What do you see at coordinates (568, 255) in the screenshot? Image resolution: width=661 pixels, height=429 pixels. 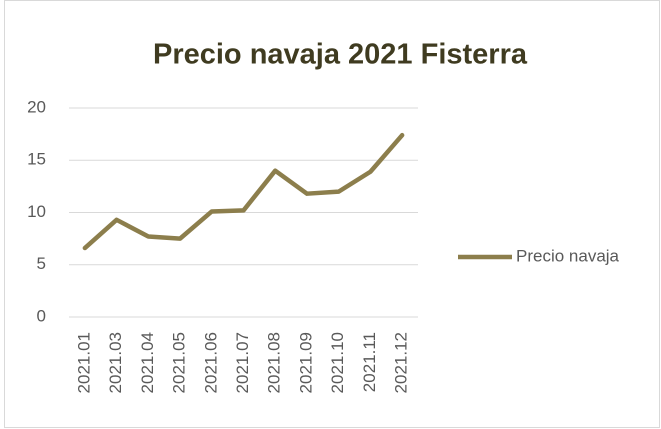 I see `legend-label: Precio navaja` at bounding box center [568, 255].